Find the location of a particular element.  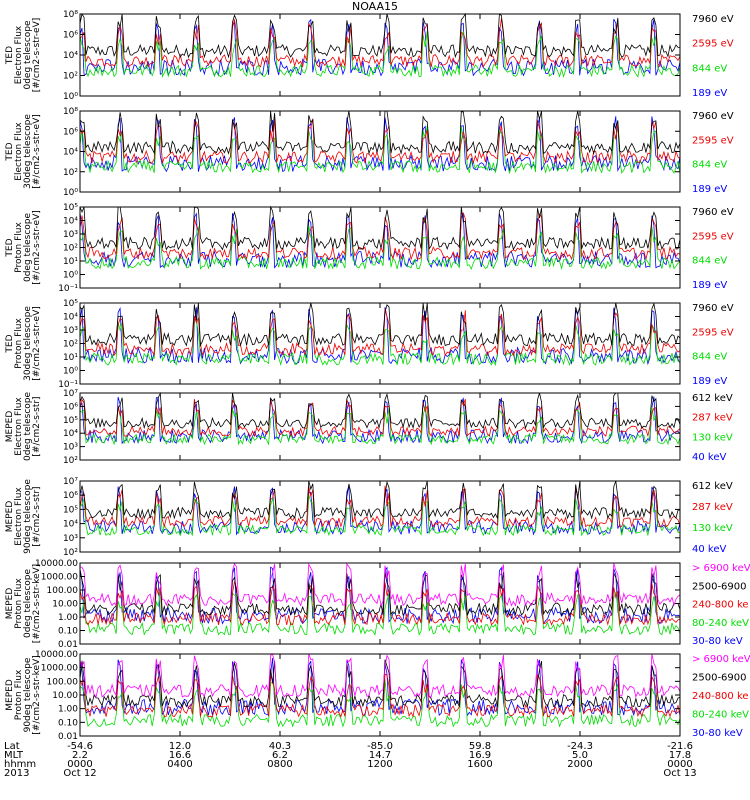

legend-label: 30-80 keV is located at coordinates (717, 641).